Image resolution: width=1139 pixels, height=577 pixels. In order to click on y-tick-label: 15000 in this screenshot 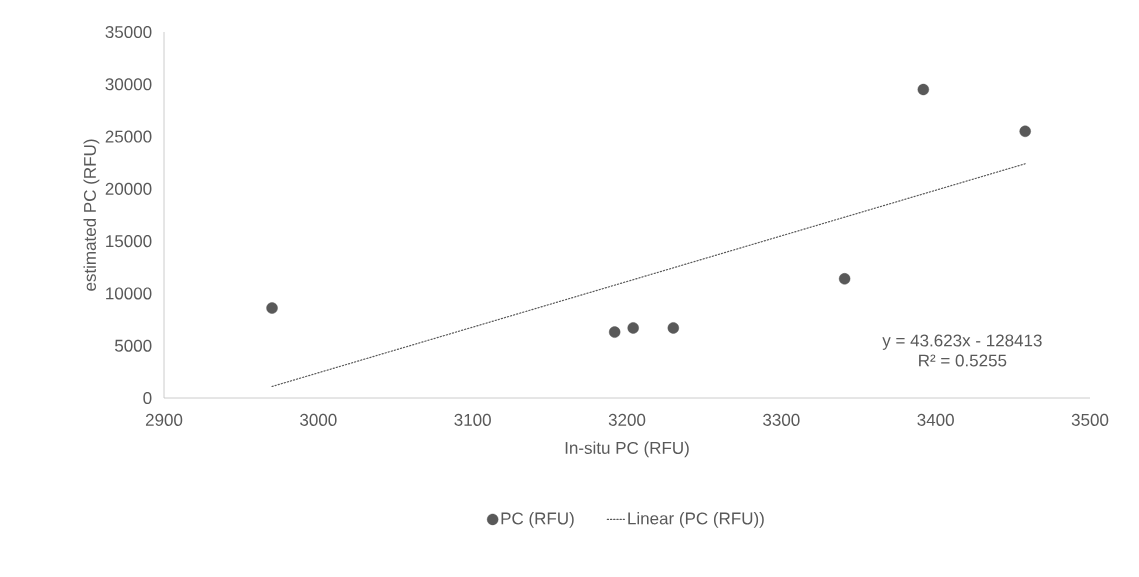, I will do `click(129, 241)`.